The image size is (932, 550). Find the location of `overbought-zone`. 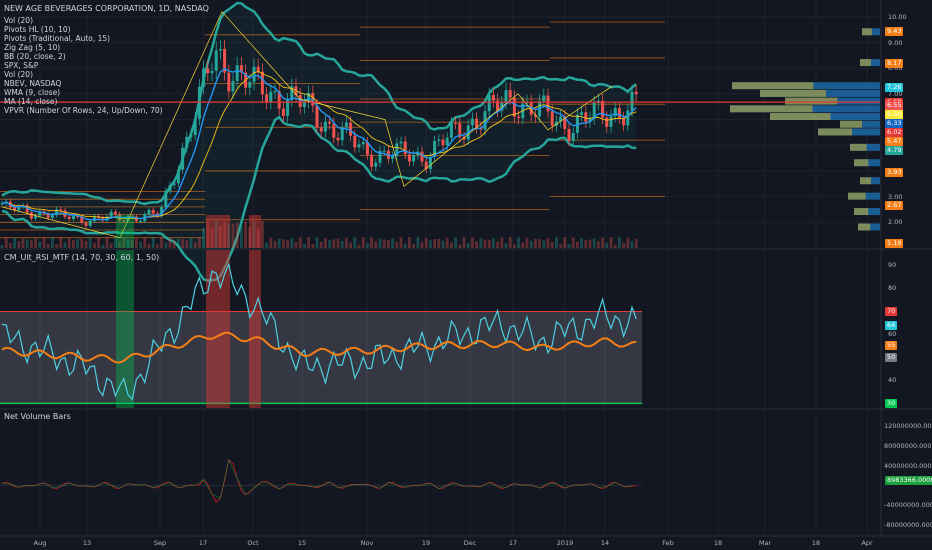

overbought-zone is located at coordinates (255, 329).